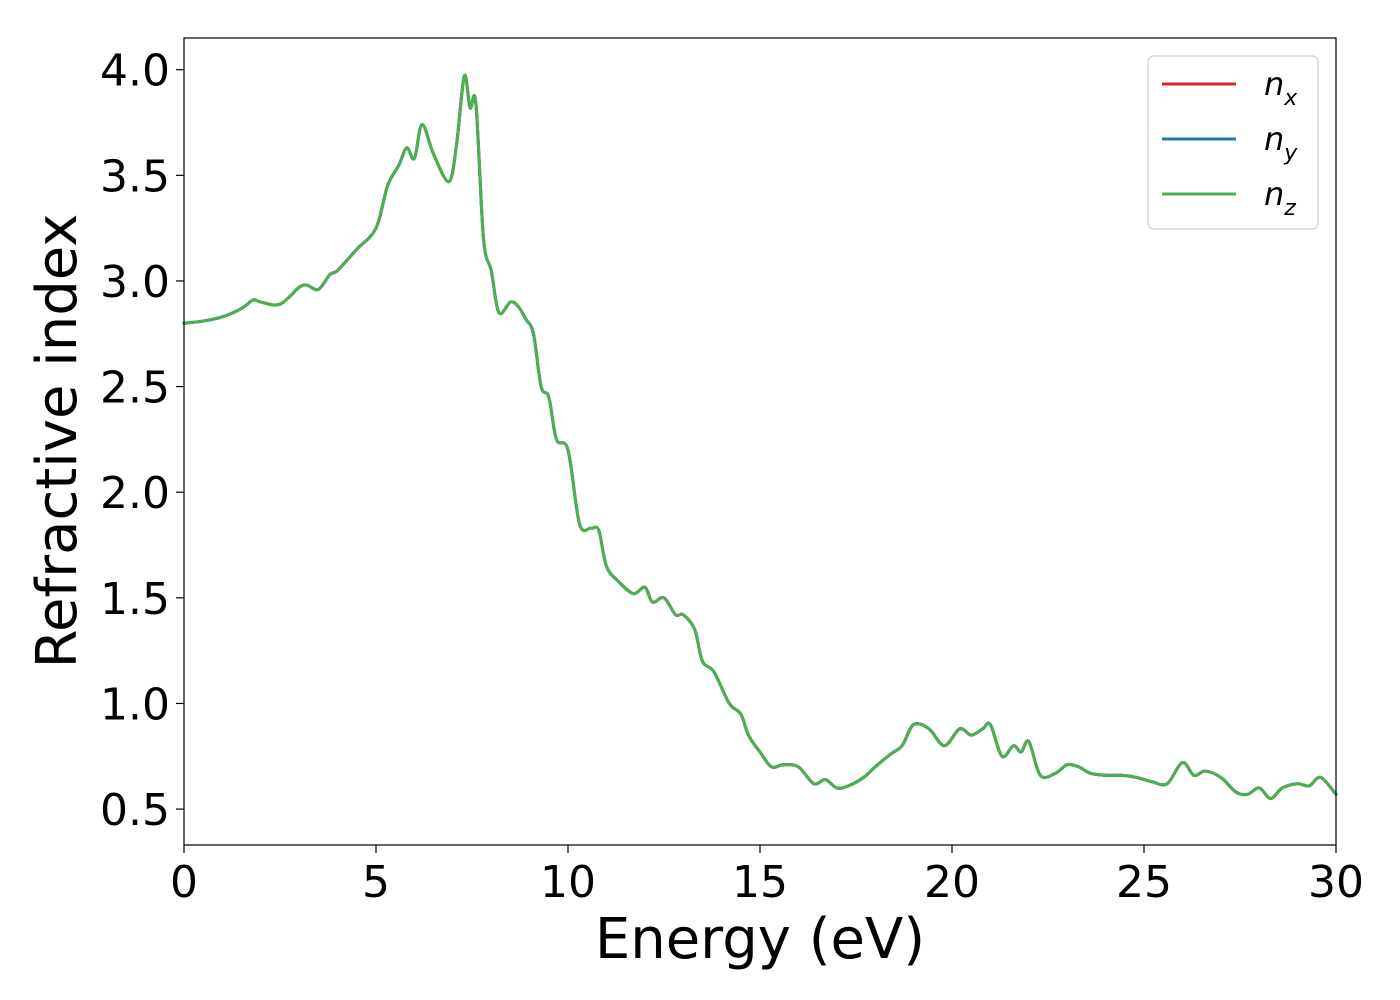 The height and width of the screenshot is (1000, 1400). Describe the element at coordinates (760, 939) in the screenshot. I see `x-axis-title: Energy (eV)` at that location.